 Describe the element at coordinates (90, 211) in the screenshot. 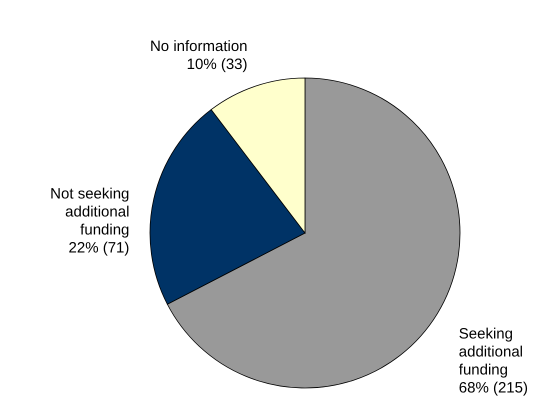

I see `slice-label: Not seeking additional funding` at that location.